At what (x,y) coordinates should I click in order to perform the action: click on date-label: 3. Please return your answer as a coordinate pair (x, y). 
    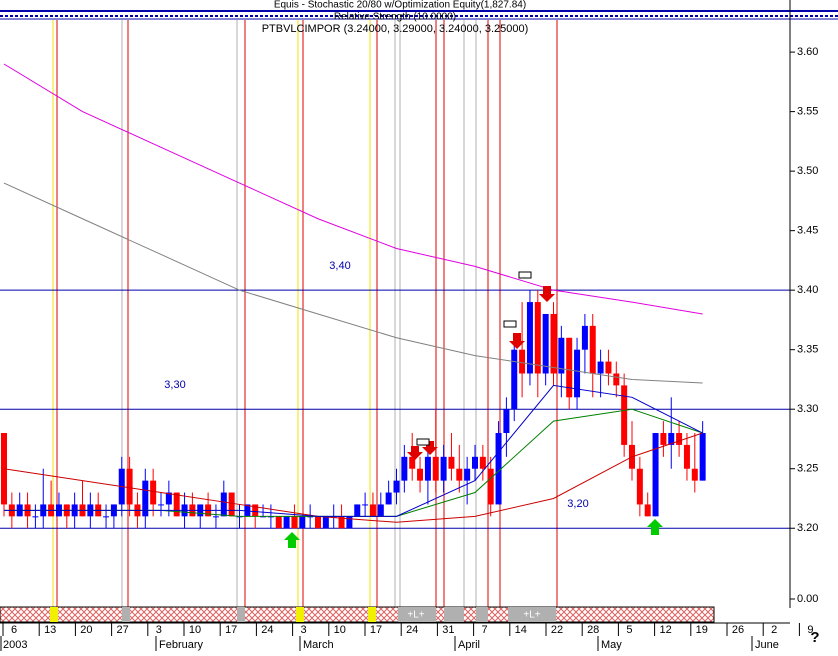
    Looking at the image, I should click on (159, 630).